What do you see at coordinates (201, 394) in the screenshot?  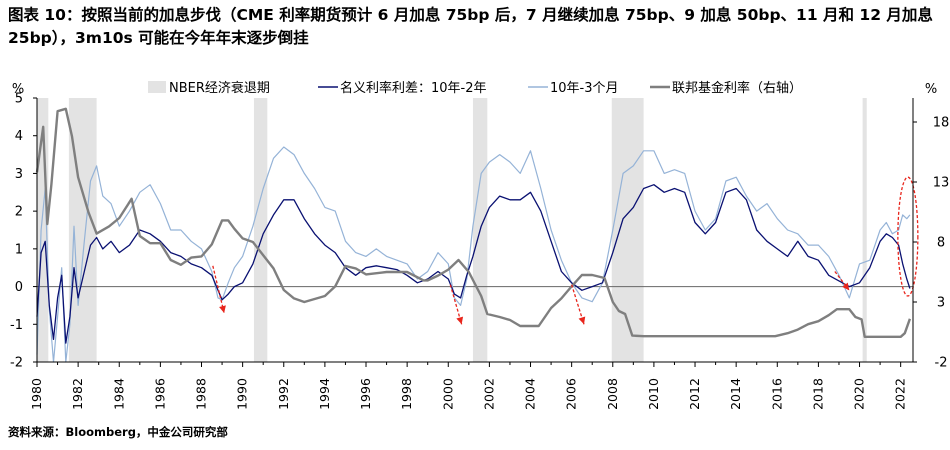 I see `x-tick-label-4: 1988` at bounding box center [201, 394].